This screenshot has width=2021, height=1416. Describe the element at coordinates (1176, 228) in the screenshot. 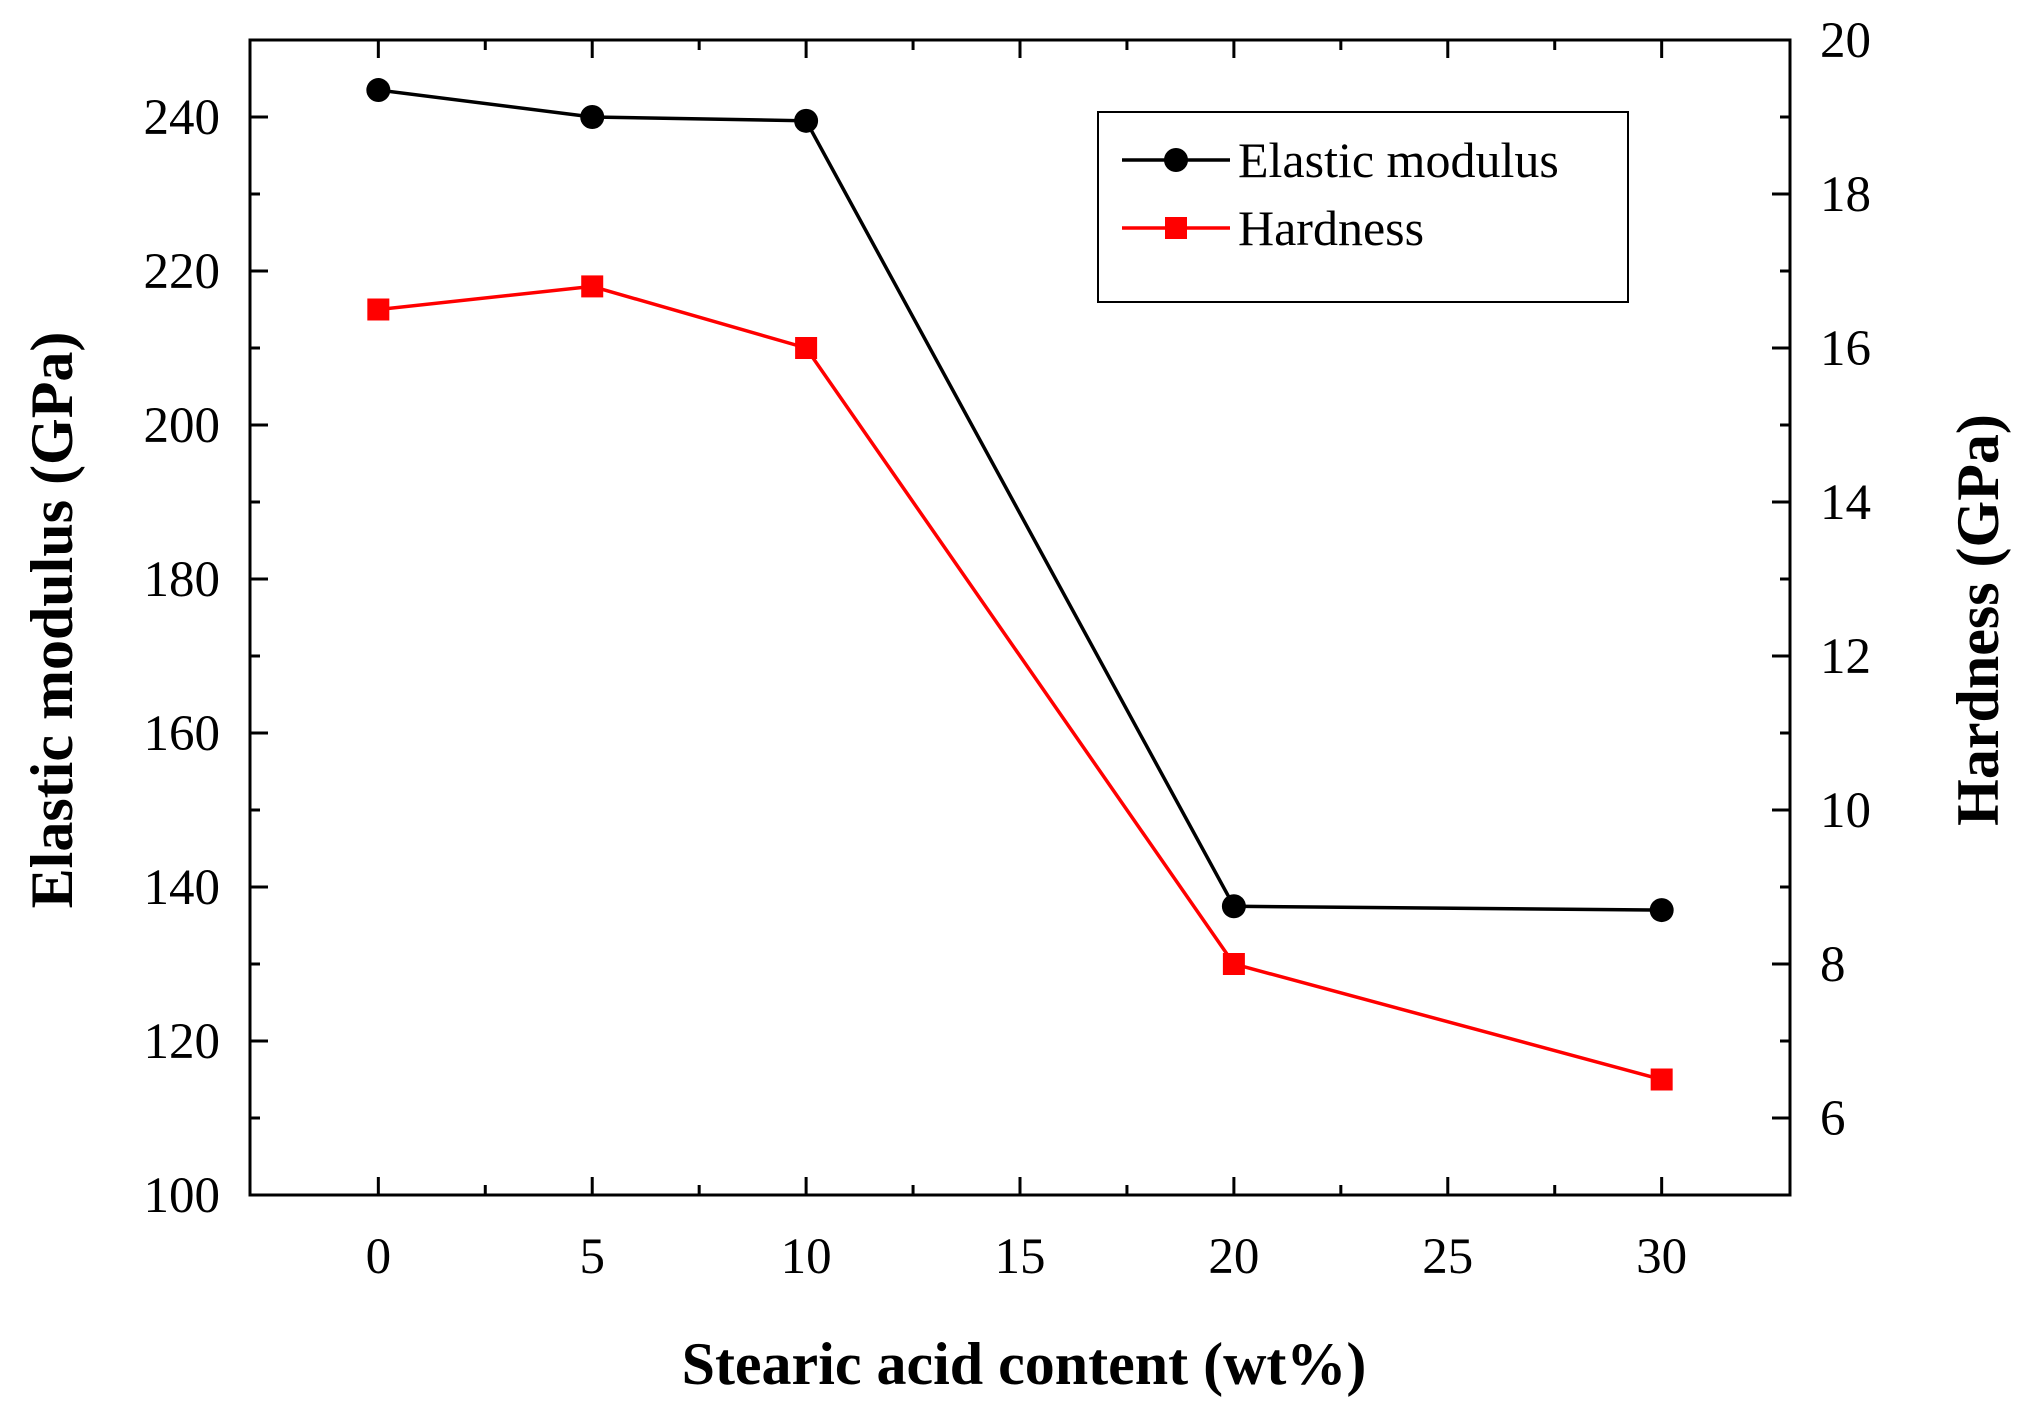

I see `legend-hardness-marker` at that location.